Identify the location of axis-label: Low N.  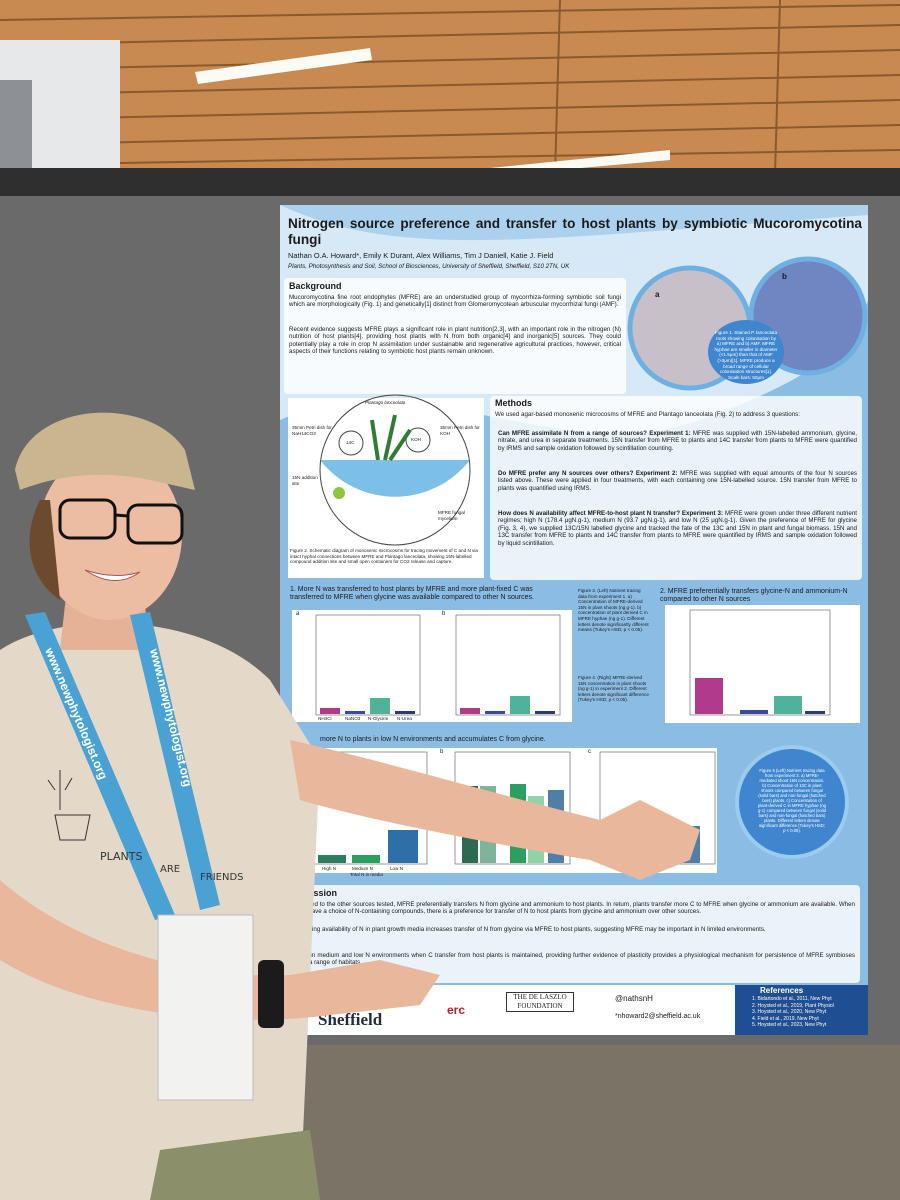
(397, 868).